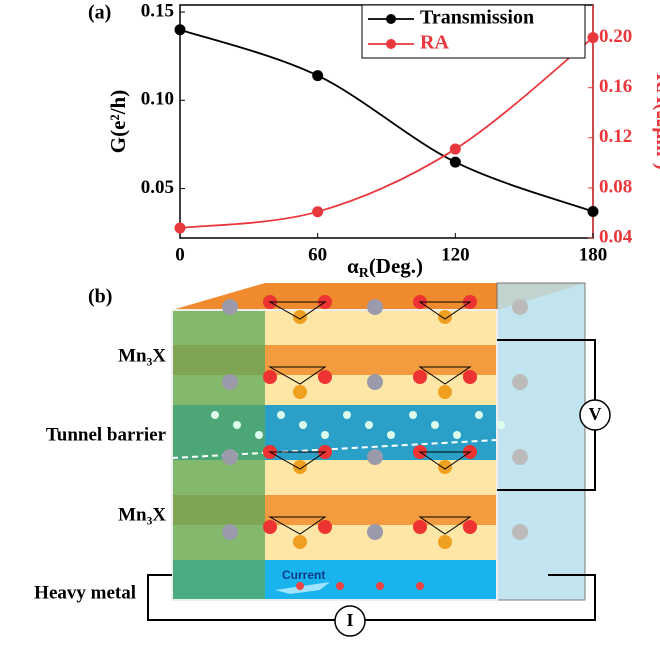 Image resolution: width=660 pixels, height=646 pixels. I want to click on y2-axis-label: RA(Ωμm²), so click(656, 121).